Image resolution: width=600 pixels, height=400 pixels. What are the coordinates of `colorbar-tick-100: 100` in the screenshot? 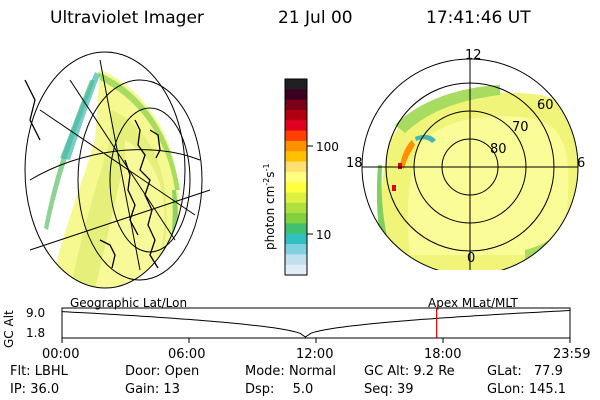 It's located at (327, 147).